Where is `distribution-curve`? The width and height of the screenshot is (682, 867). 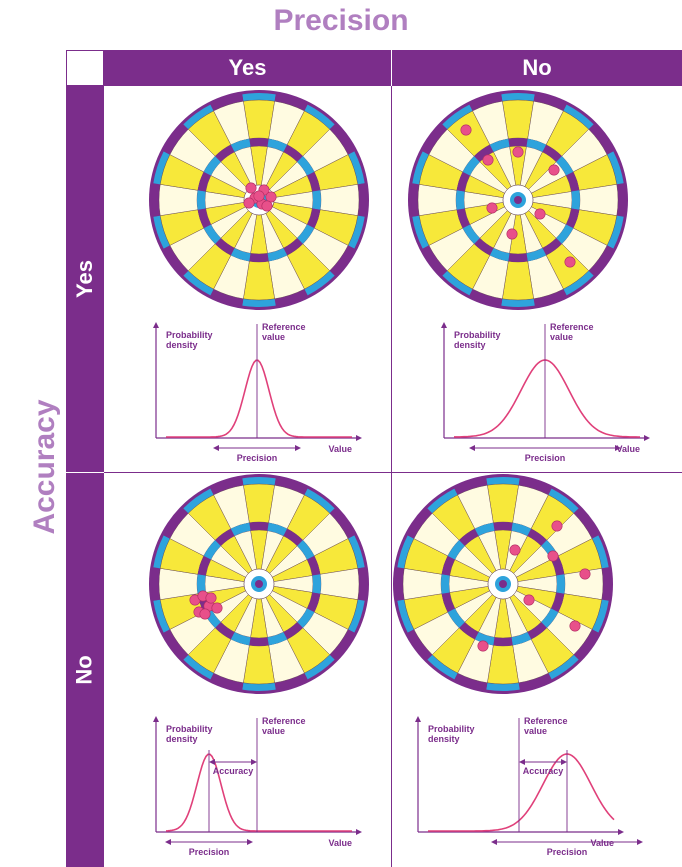 distribution-curve is located at coordinates (547, 398).